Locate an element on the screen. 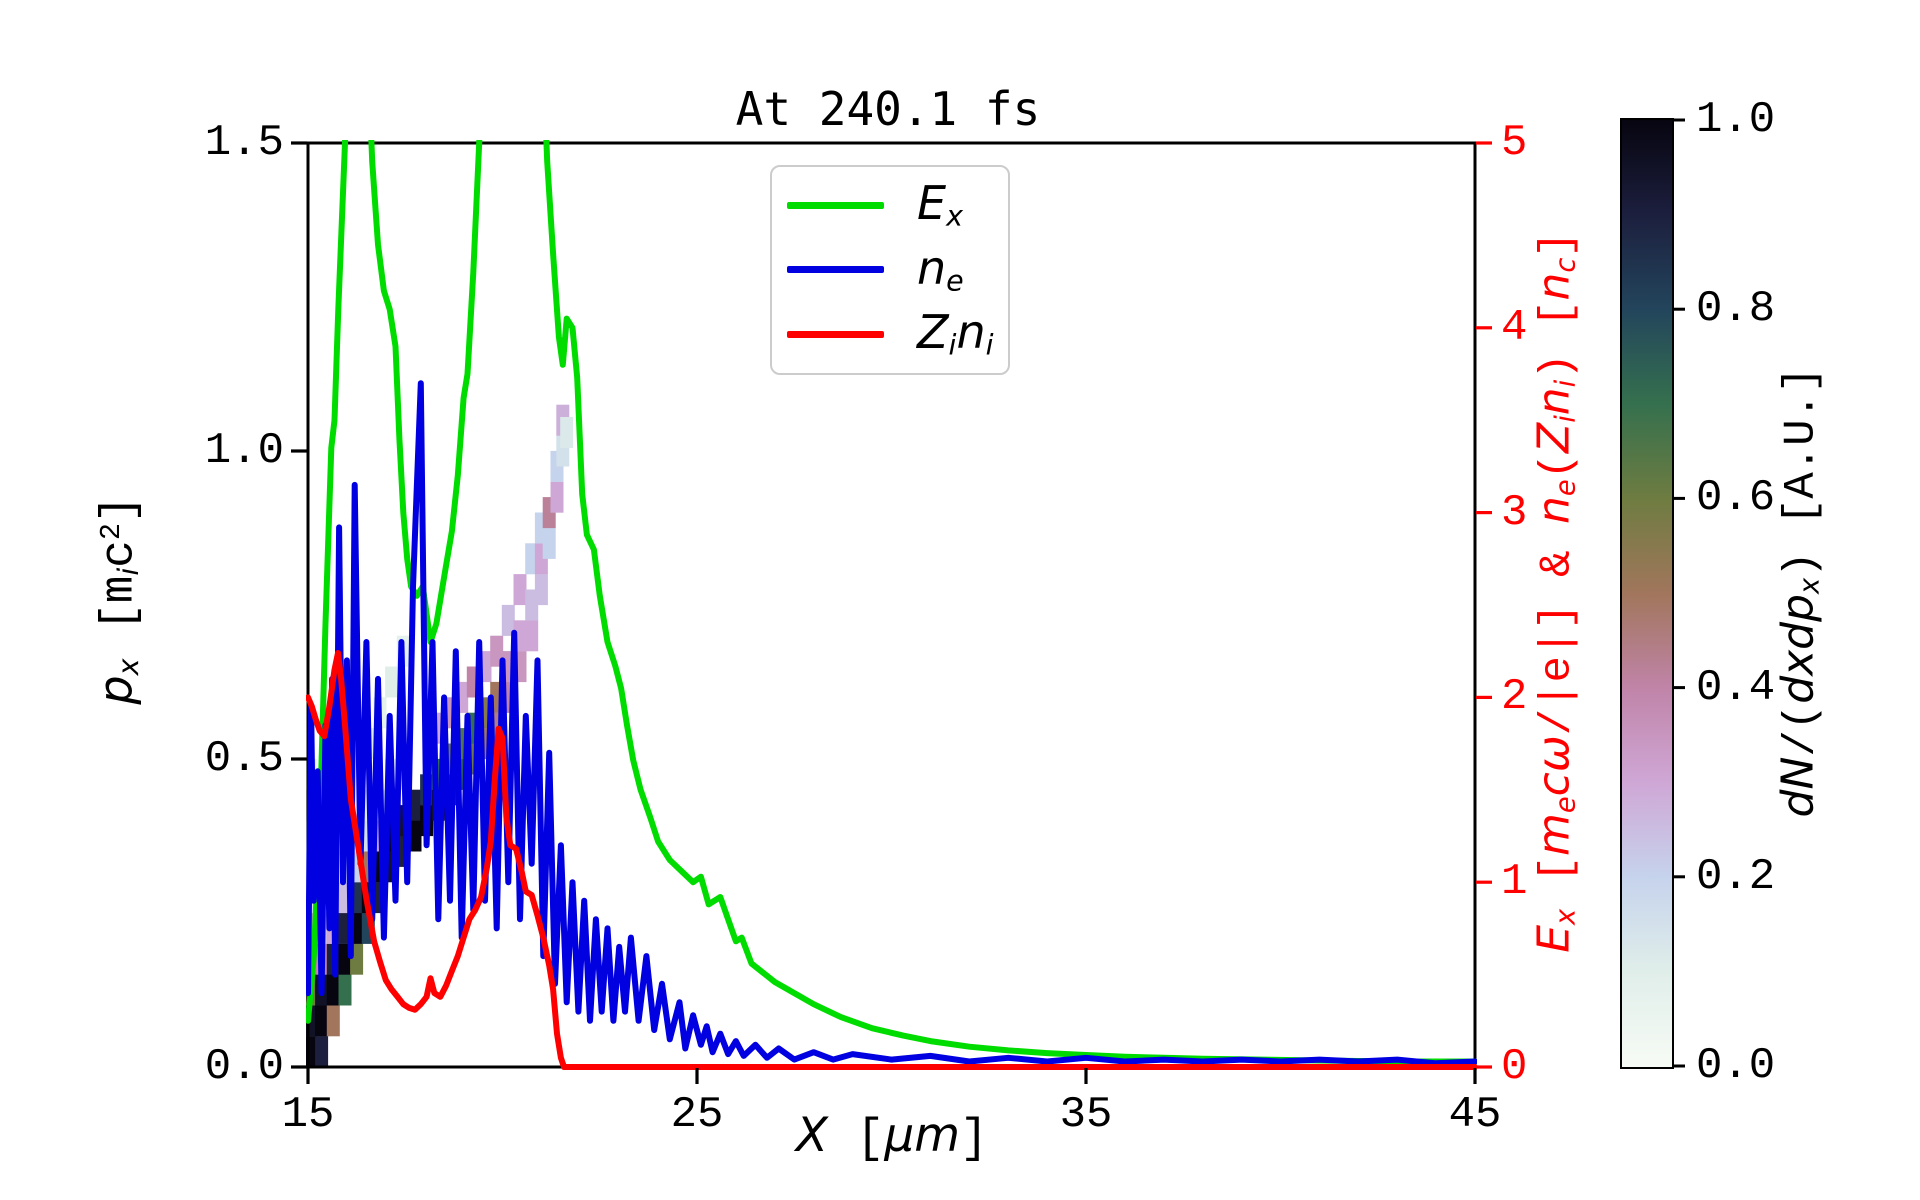 The image size is (1920, 1200). colorbar-tick-label: 0.8 is located at coordinates (1736, 309).